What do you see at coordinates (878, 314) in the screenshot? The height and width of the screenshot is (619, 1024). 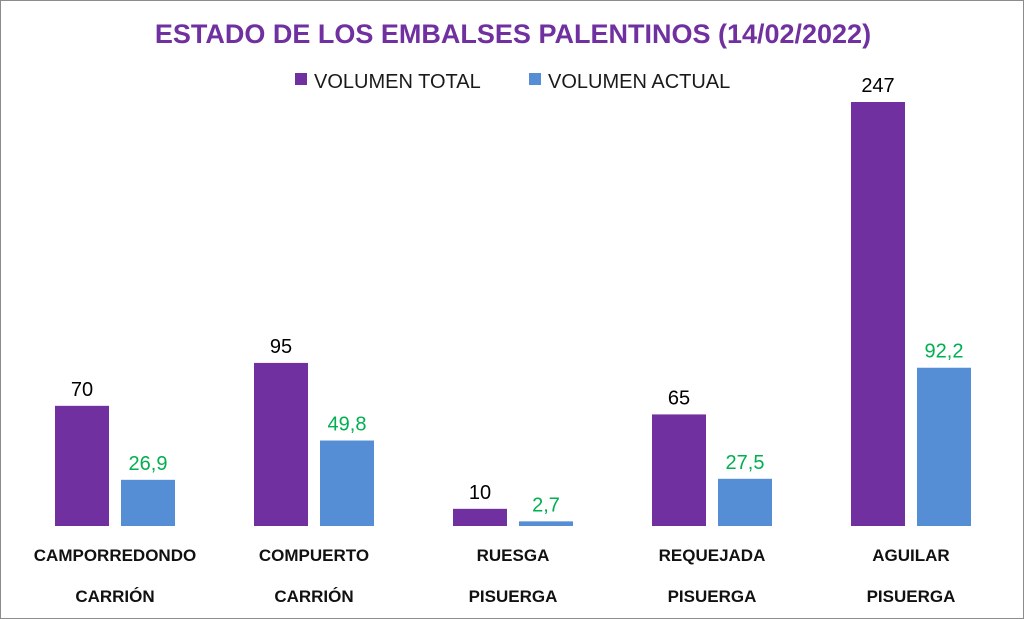 I see `bar-volumen-total-aguilar` at bounding box center [878, 314].